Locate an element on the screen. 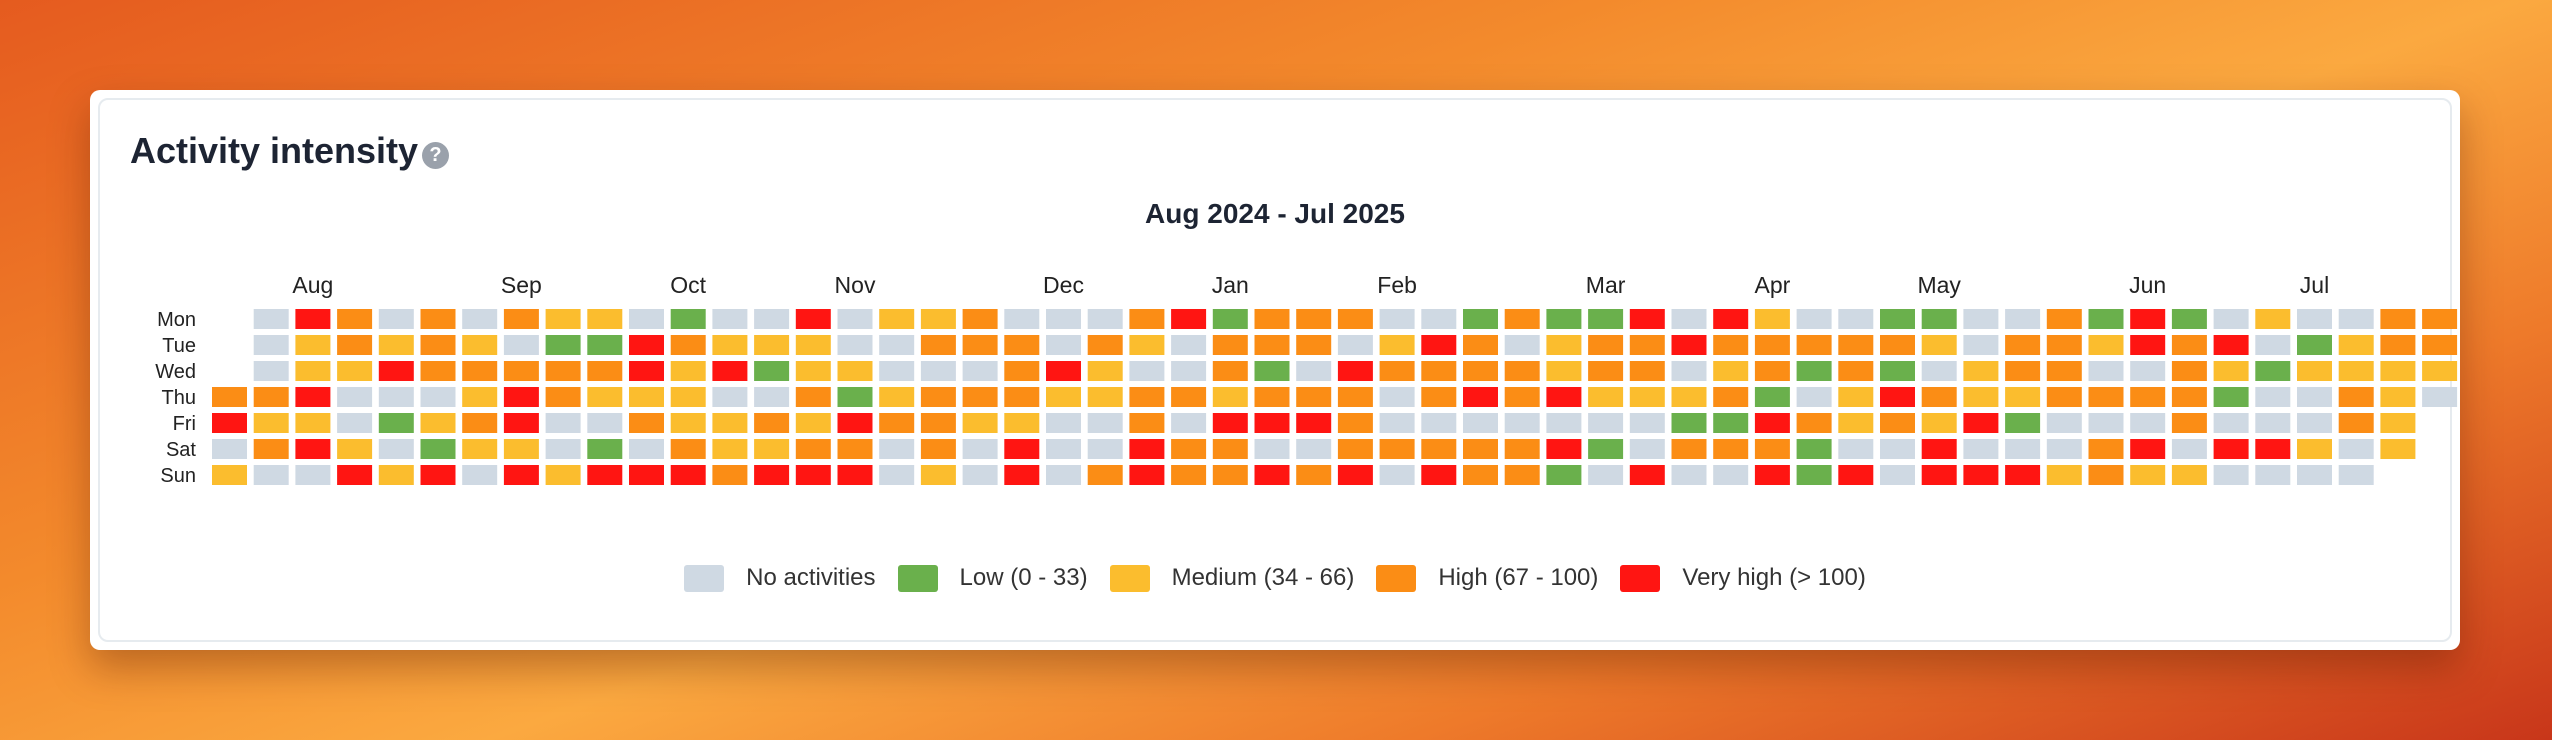 Image resolution: width=2552 pixels, height=740 pixels. legend-item: No activities is located at coordinates (780, 578).